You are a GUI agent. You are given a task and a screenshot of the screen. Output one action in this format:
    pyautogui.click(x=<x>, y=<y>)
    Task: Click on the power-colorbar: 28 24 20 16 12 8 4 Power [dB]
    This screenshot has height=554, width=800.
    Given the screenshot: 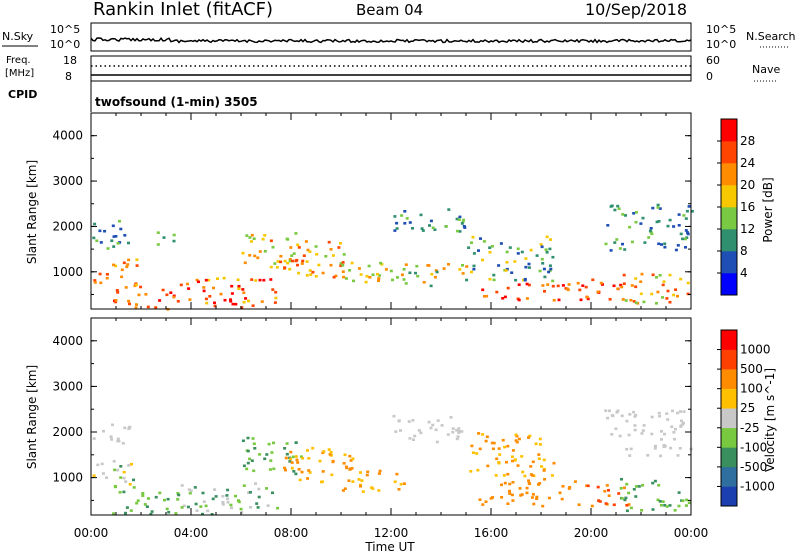 What is the action you would take?
    pyautogui.click(x=746, y=207)
    